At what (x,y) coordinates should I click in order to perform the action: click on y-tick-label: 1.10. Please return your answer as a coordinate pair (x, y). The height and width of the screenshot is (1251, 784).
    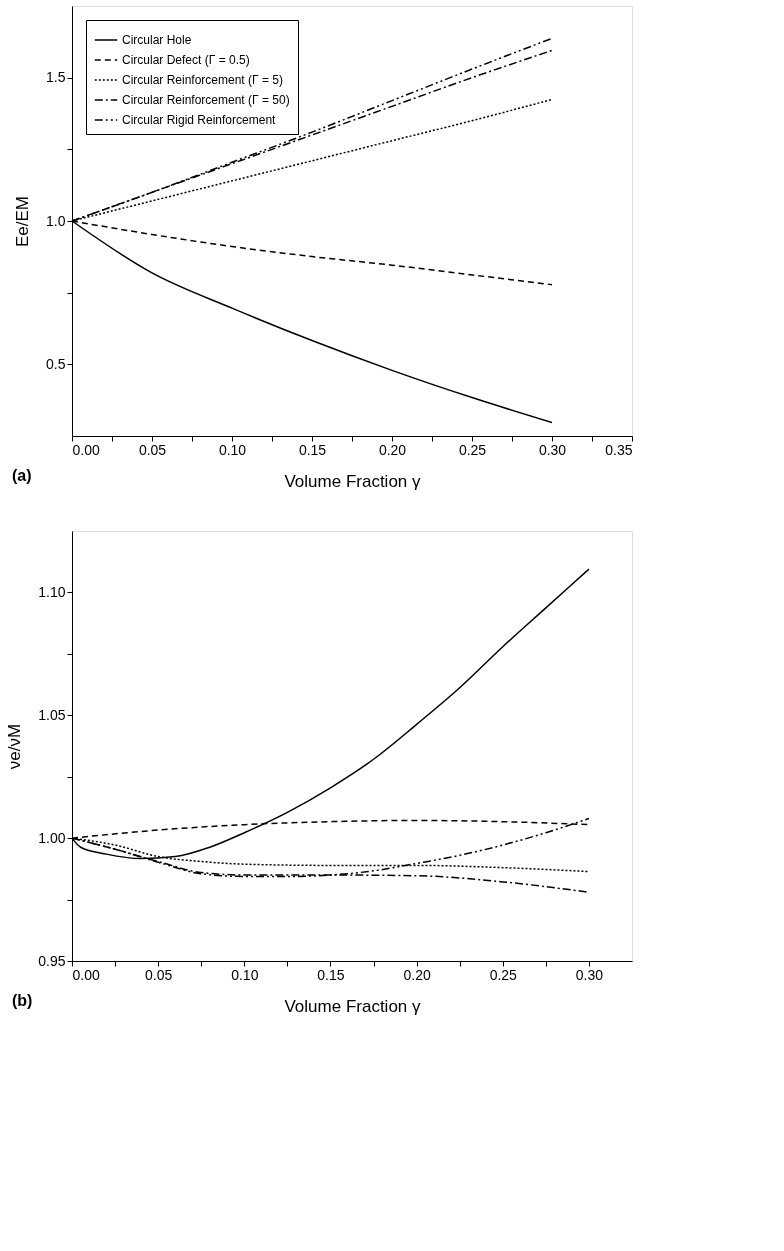
    Looking at the image, I should click on (52, 591).